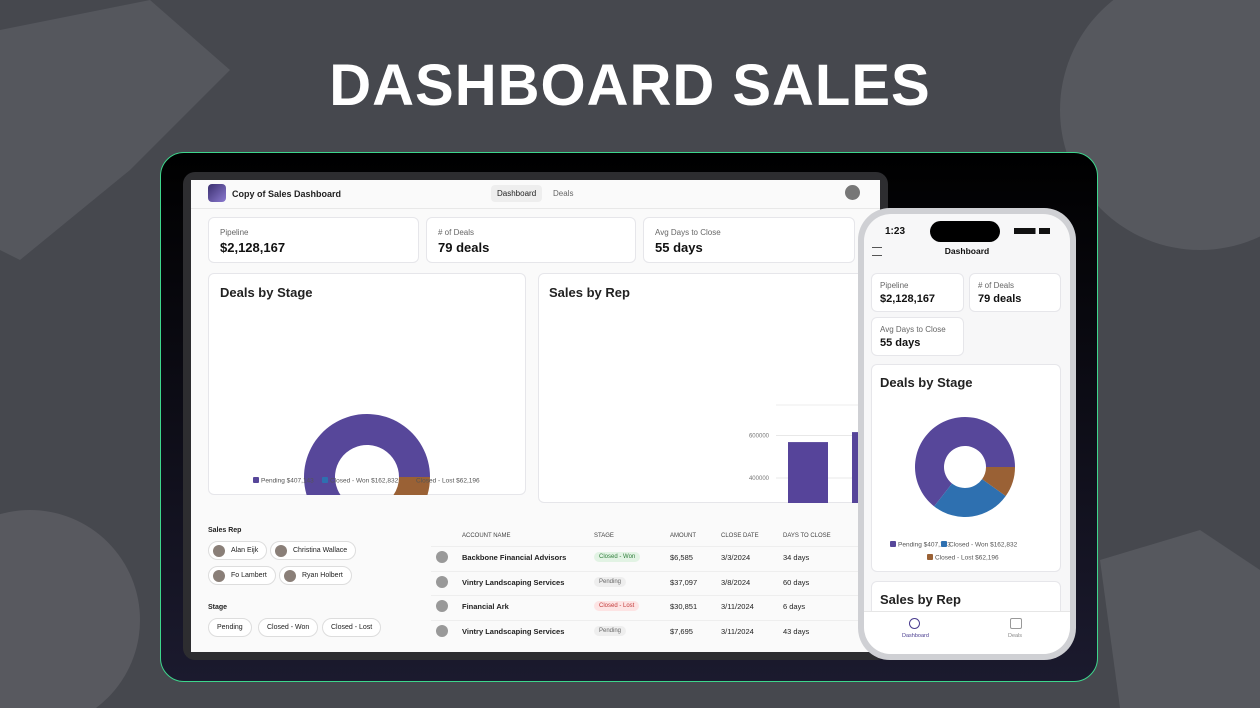  Describe the element at coordinates (967, 632) in the screenshot. I see `tab-bar: Dashboard Deals` at that location.